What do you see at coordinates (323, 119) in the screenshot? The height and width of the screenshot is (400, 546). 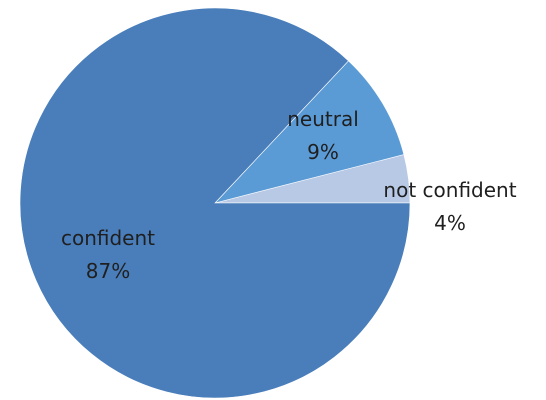 I see `pie-label-neutral: neutral` at bounding box center [323, 119].